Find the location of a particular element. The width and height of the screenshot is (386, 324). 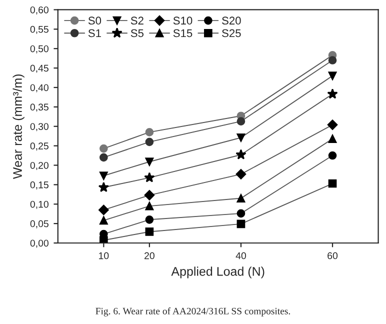

y-tick-label: 0,05 is located at coordinates (39, 224).